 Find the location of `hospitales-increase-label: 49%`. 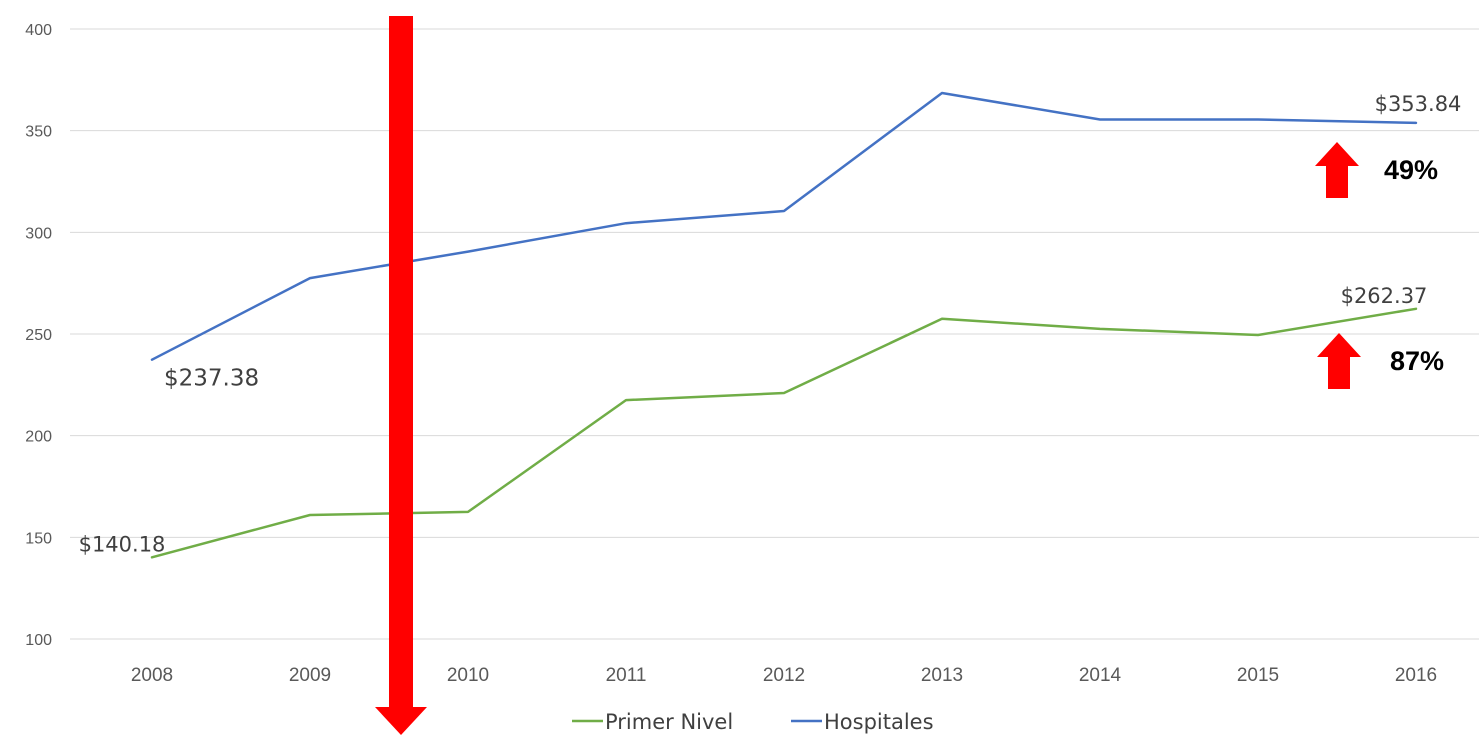

hospitales-increase-label: 49% is located at coordinates (1411, 170).